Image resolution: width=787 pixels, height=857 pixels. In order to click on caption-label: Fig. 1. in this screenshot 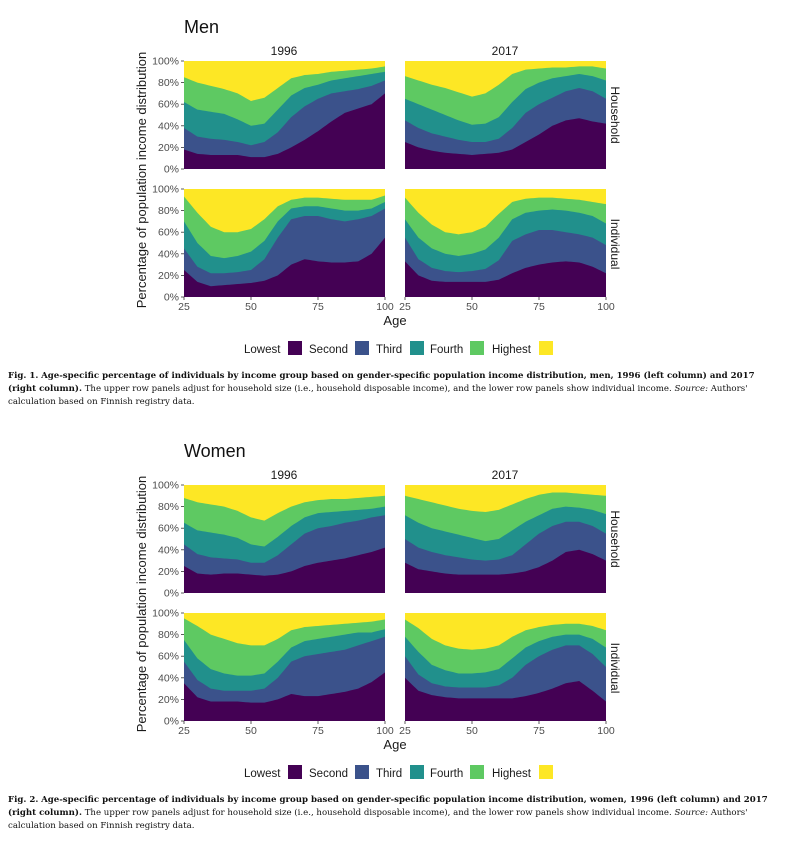, I will do `click(23, 376)`.